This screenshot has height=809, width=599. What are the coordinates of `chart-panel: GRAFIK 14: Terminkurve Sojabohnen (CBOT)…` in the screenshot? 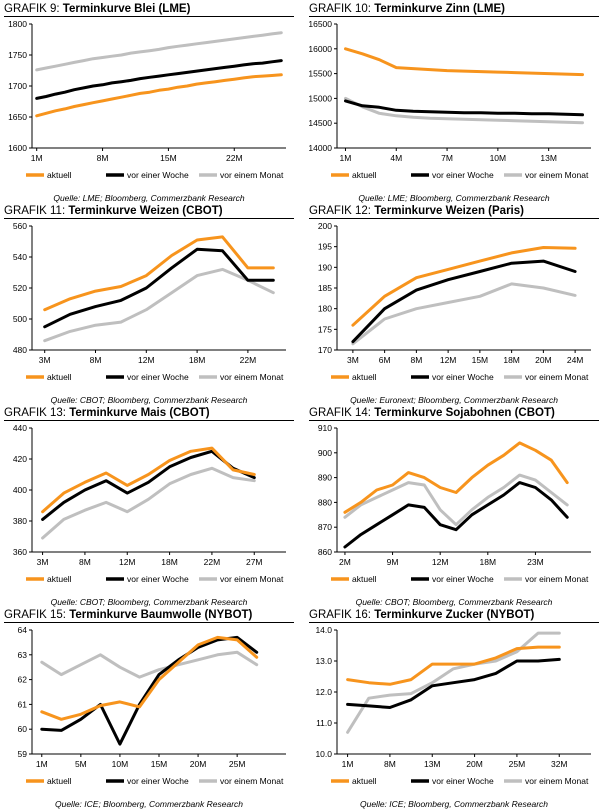 It's located at (454, 506).